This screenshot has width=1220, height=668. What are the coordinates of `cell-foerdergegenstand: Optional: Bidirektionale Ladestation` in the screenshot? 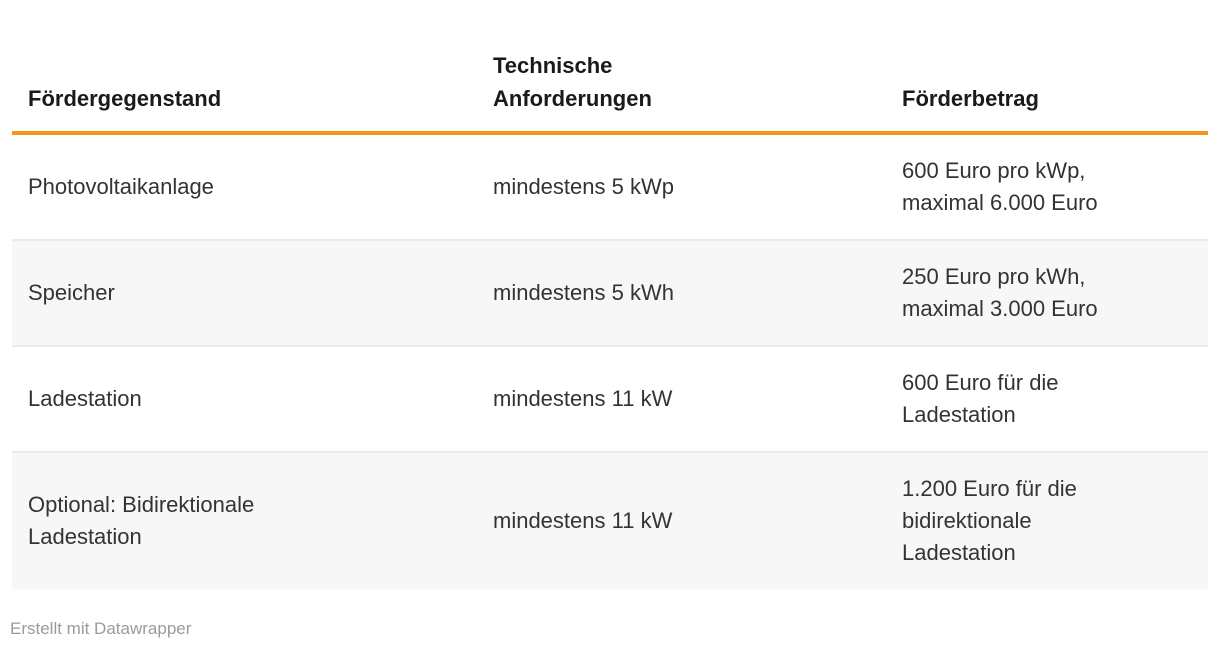 It's located at (244, 520).